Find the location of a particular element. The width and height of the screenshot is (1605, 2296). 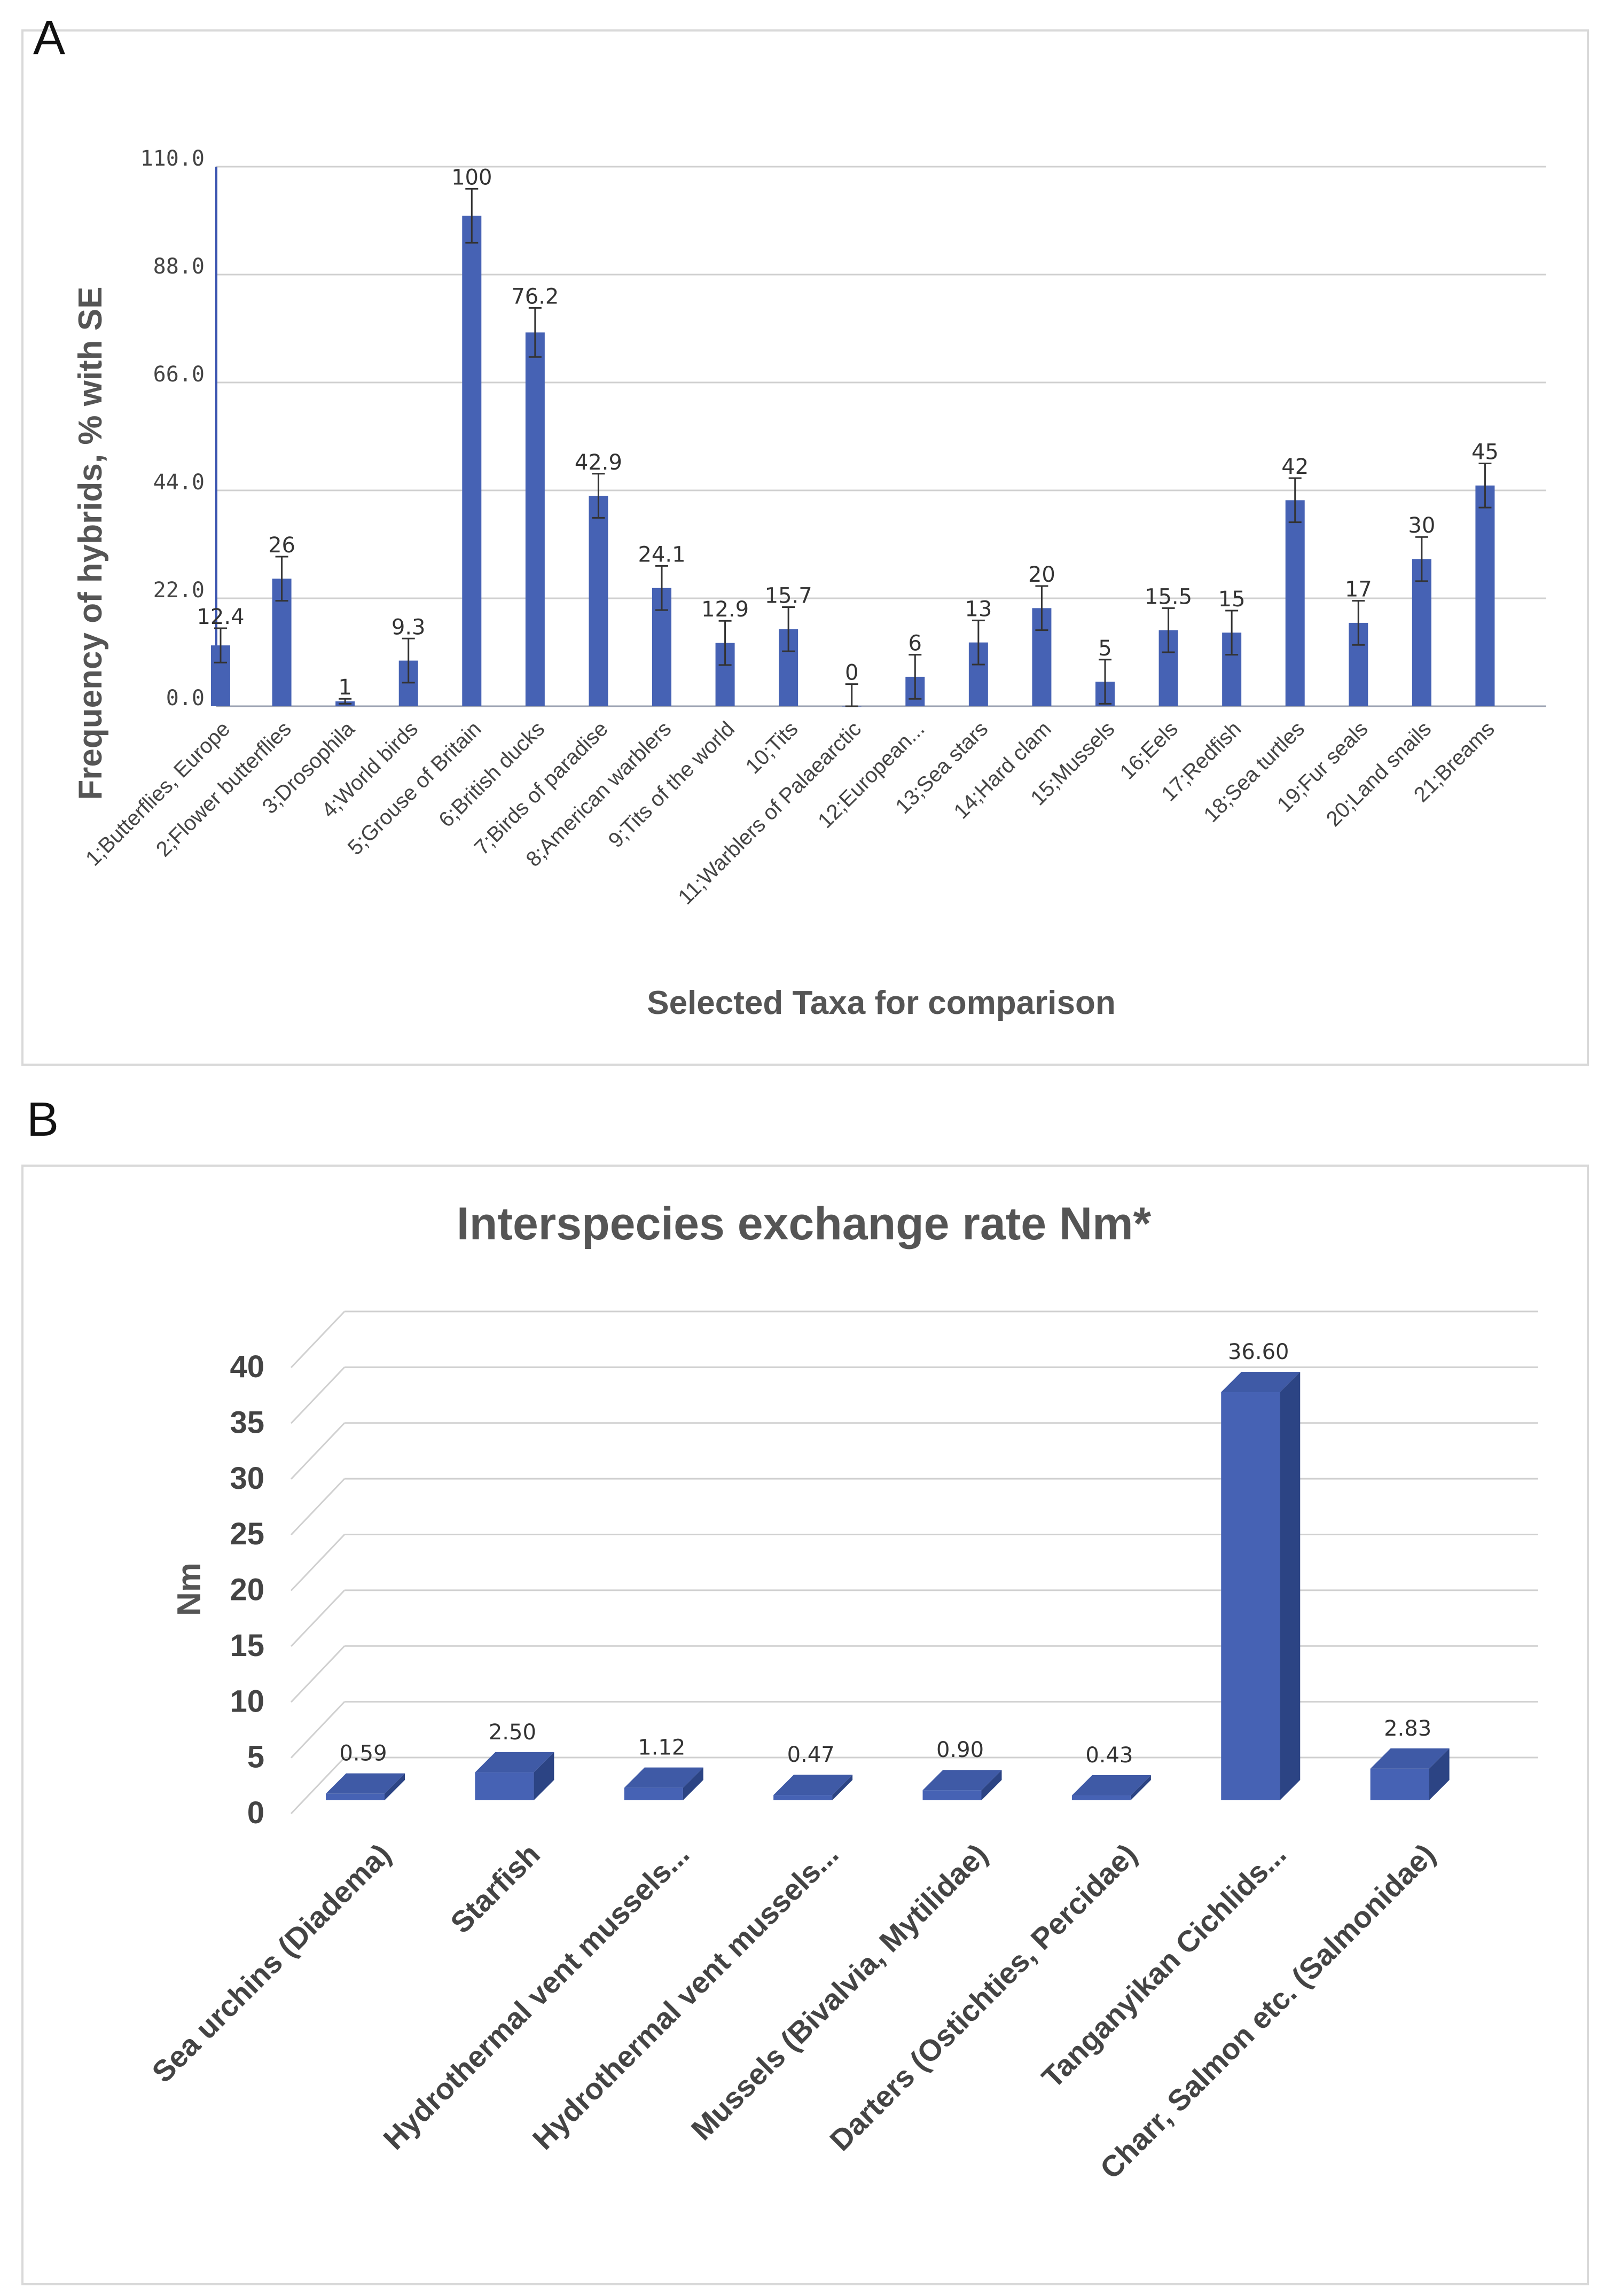

y-tick-label: 10 is located at coordinates (247, 1701).